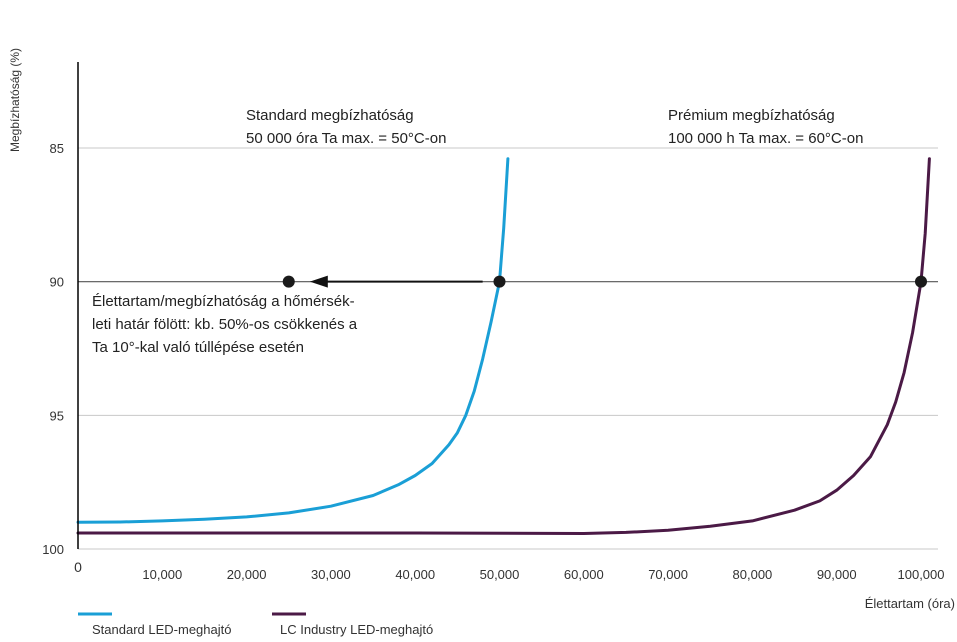 The image size is (957, 642). I want to click on x-tick-label: 80,000, so click(753, 574).